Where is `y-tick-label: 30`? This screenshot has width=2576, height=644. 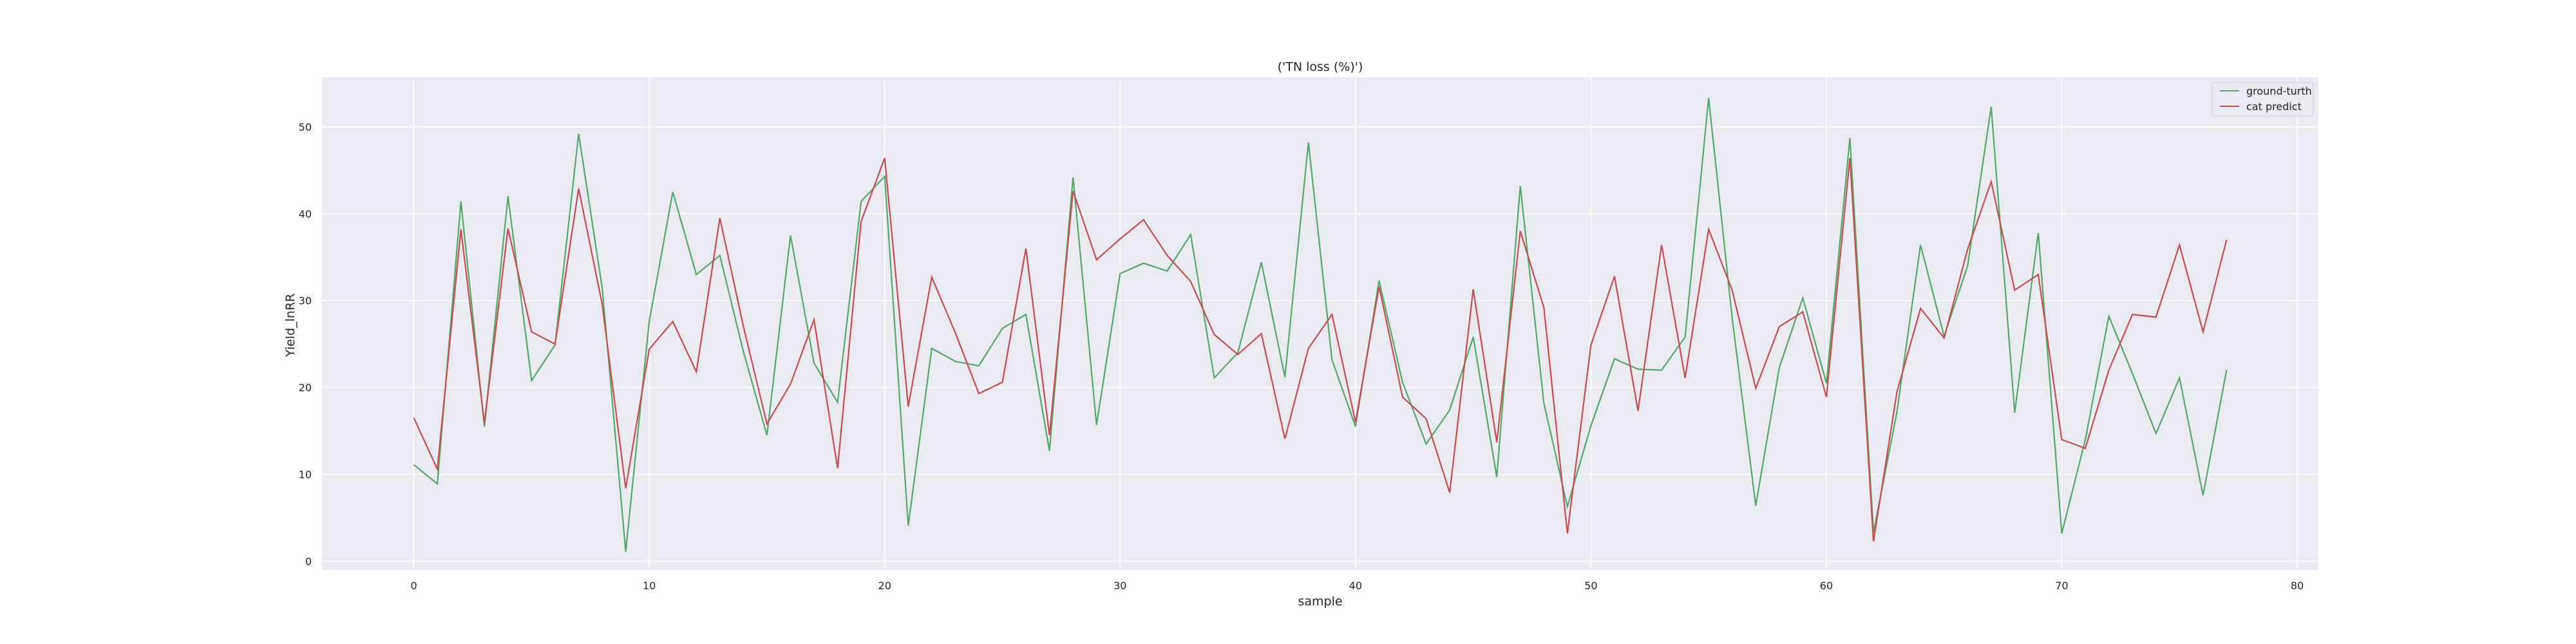
y-tick-label: 30 is located at coordinates (305, 301).